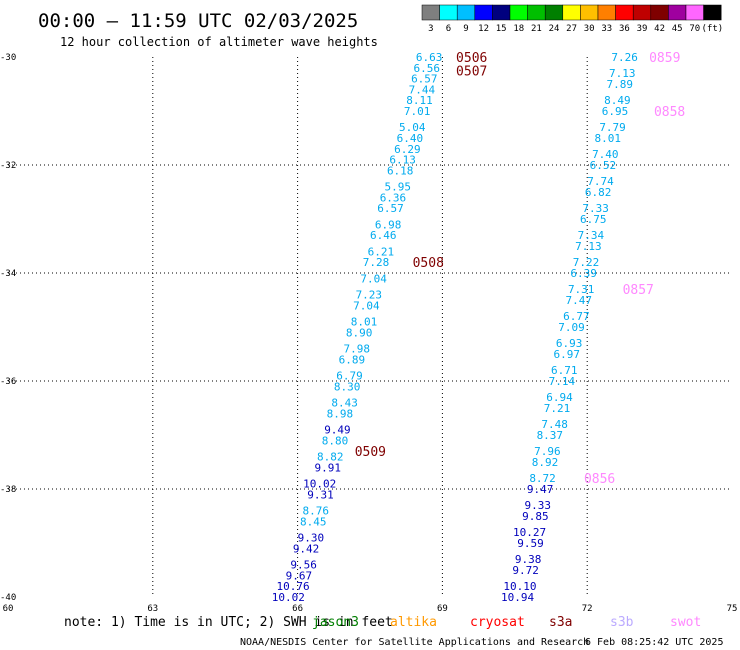 The image size is (740, 650). What do you see at coordinates (320, 494) in the screenshot?
I see `wave-height-point: 9.31` at bounding box center [320, 494].